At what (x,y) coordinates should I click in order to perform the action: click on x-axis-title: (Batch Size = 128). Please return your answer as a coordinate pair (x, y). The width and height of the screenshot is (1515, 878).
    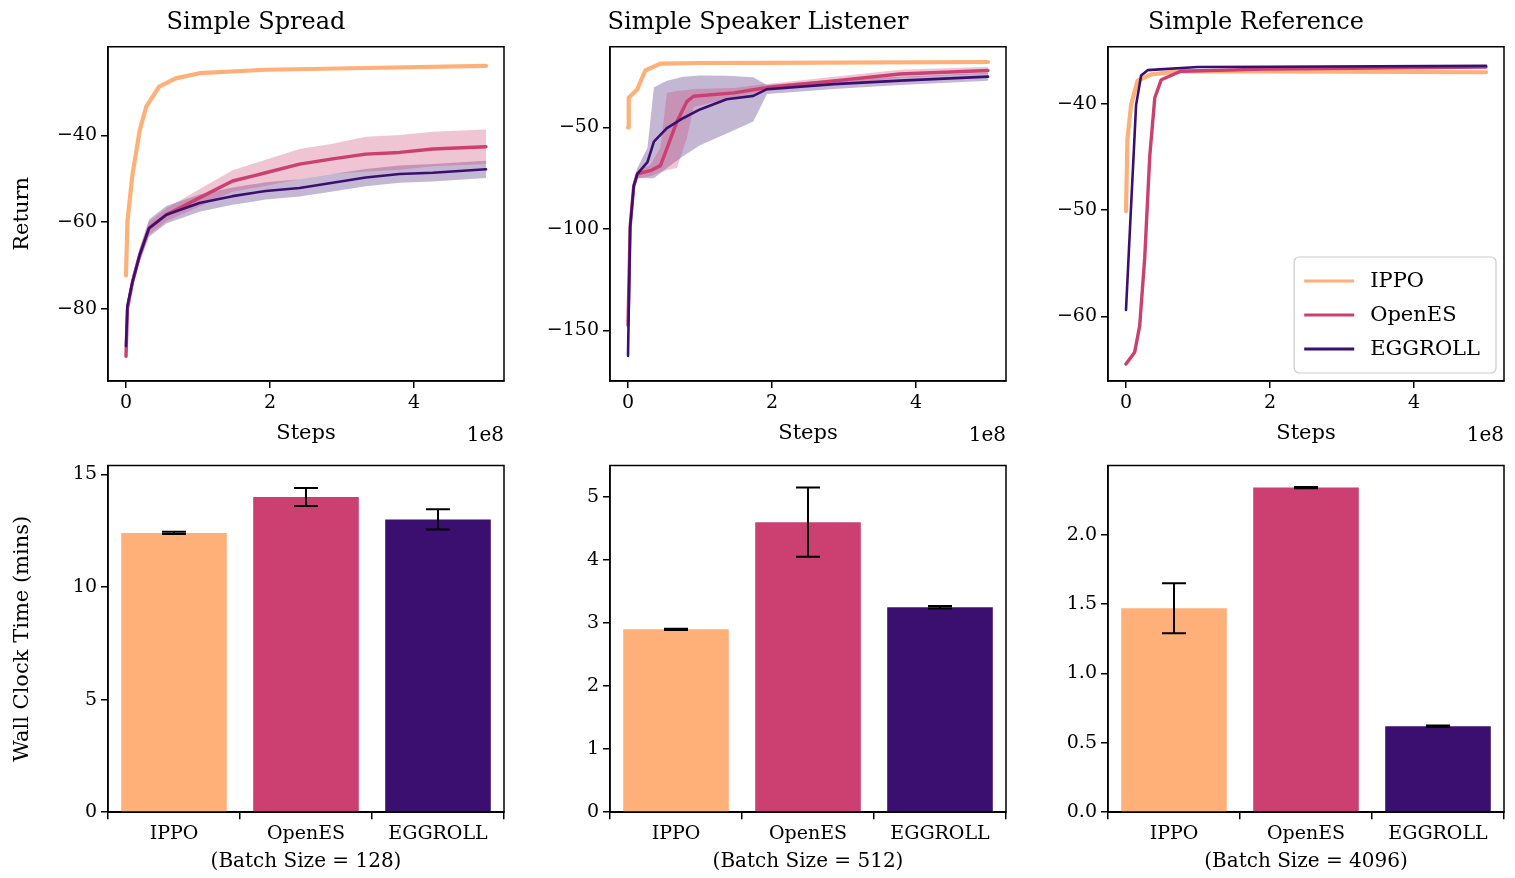
    Looking at the image, I should click on (306, 860).